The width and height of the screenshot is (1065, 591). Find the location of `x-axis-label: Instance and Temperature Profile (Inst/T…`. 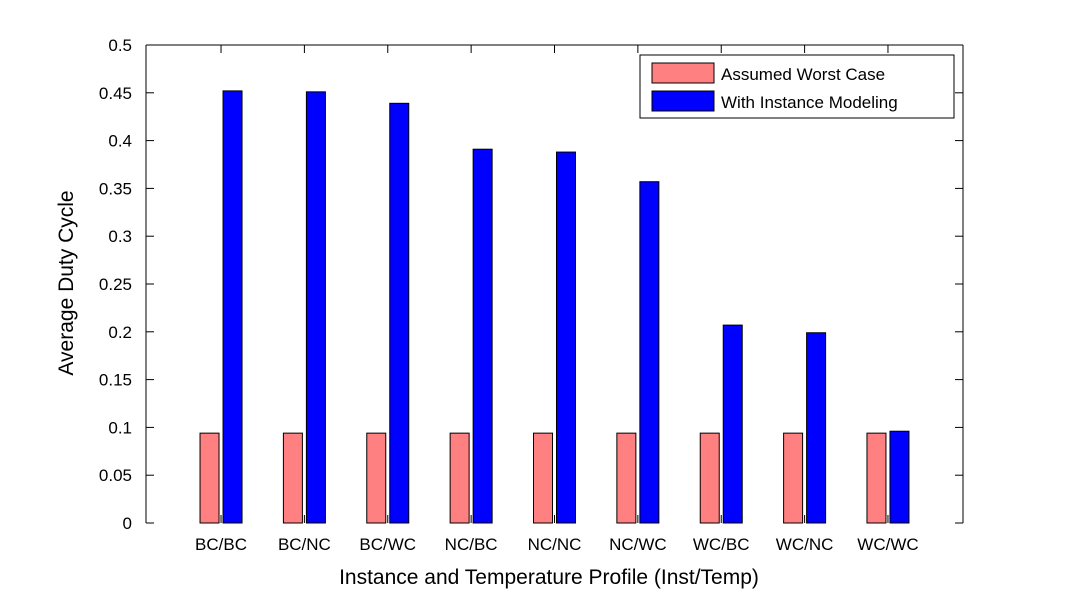

x-axis-label: Instance and Temperature Profile (Inst/T… is located at coordinates (549, 577).